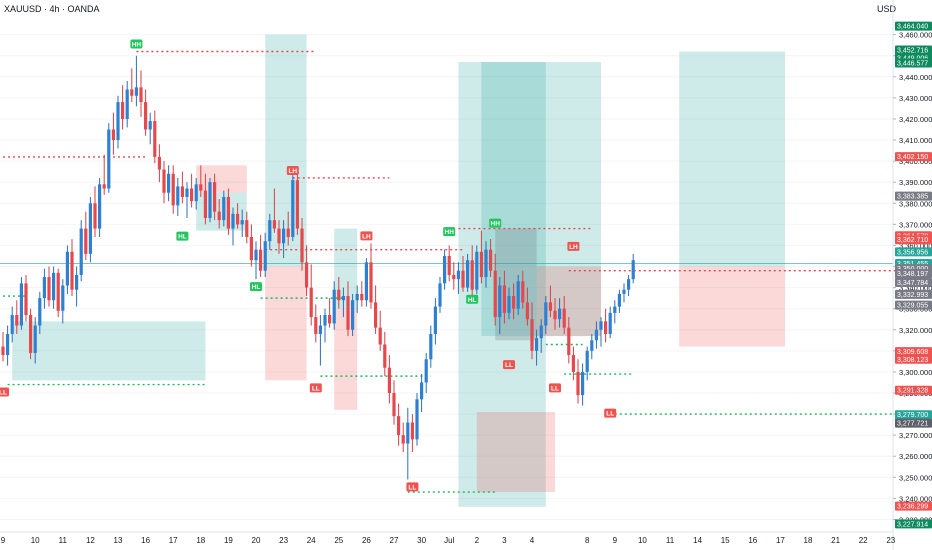  What do you see at coordinates (228, 540) in the screenshot?
I see `x-tick-label: 19` at bounding box center [228, 540].